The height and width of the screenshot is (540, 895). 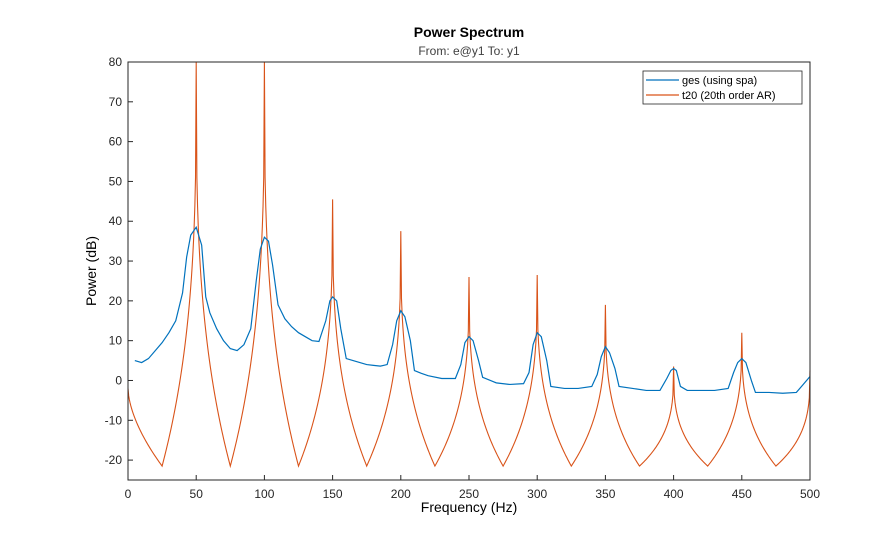 I want to click on y-tick-label: 80, so click(x=116, y=62).